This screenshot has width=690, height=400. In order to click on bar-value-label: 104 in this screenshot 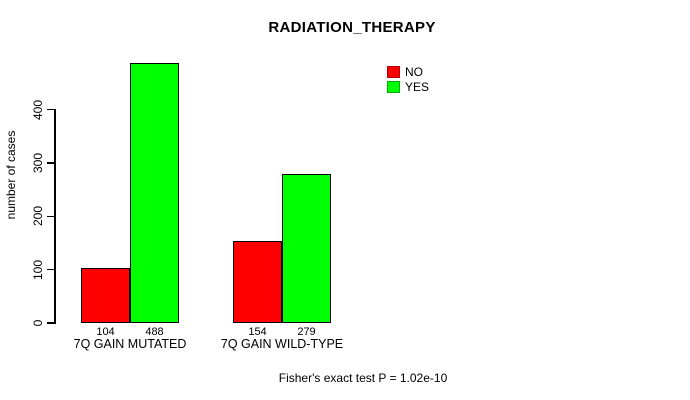, I will do `click(105, 332)`.